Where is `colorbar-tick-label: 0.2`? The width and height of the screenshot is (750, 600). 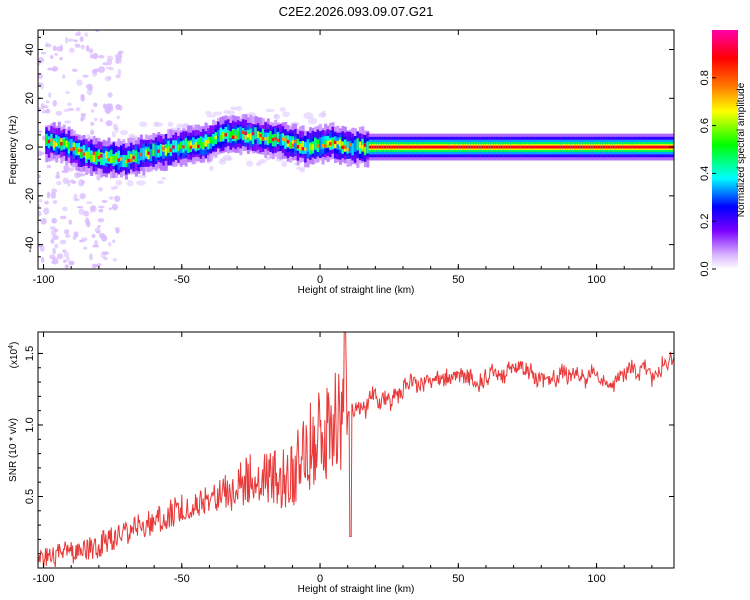
colorbar-tick-label: 0.2 is located at coordinates (705, 221).